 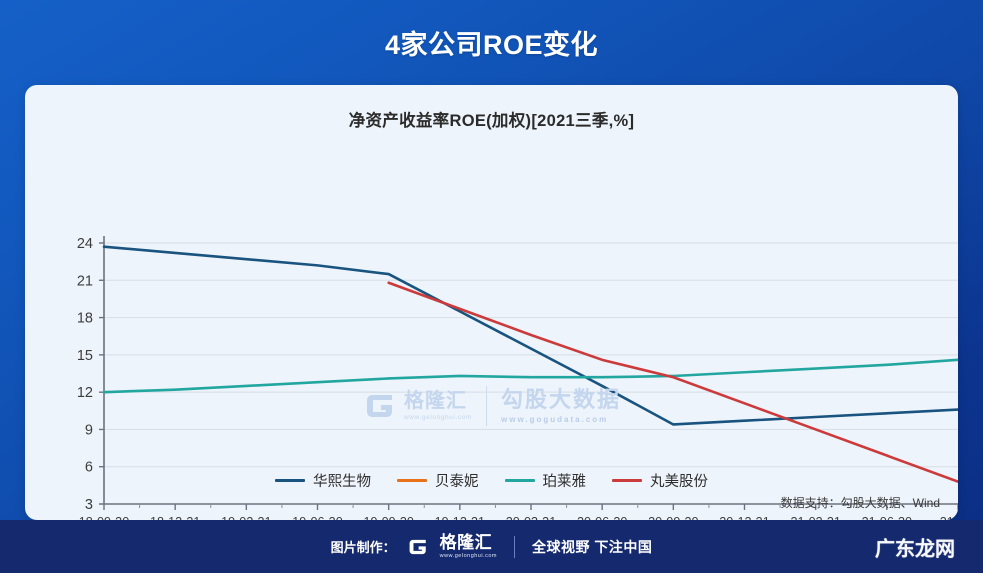 I want to click on page-title: 4家公司ROE变化, so click(x=491, y=45).